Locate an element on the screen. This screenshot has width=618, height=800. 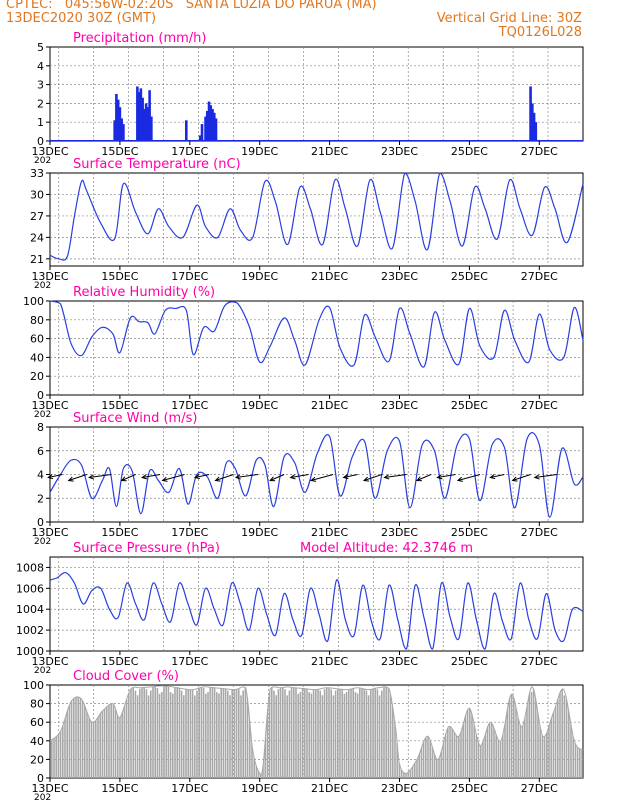
series-line is located at coordinates (316, 334).